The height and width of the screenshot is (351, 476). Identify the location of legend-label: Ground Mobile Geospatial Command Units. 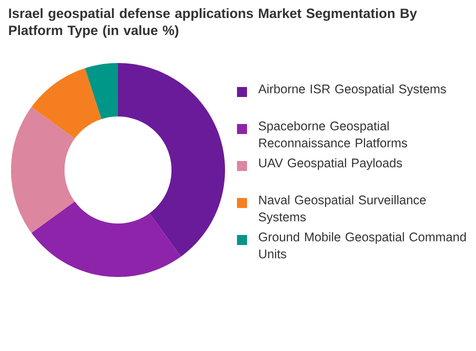
(362, 245).